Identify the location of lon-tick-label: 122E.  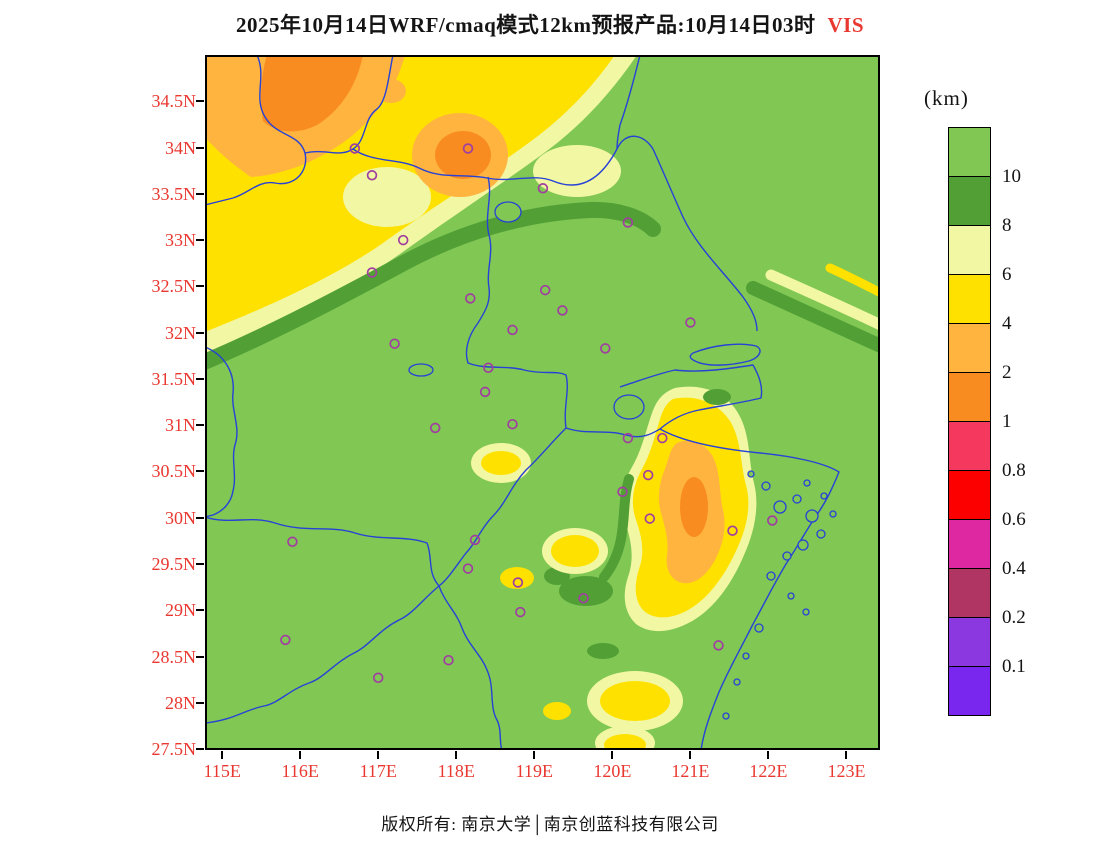
(768, 771).